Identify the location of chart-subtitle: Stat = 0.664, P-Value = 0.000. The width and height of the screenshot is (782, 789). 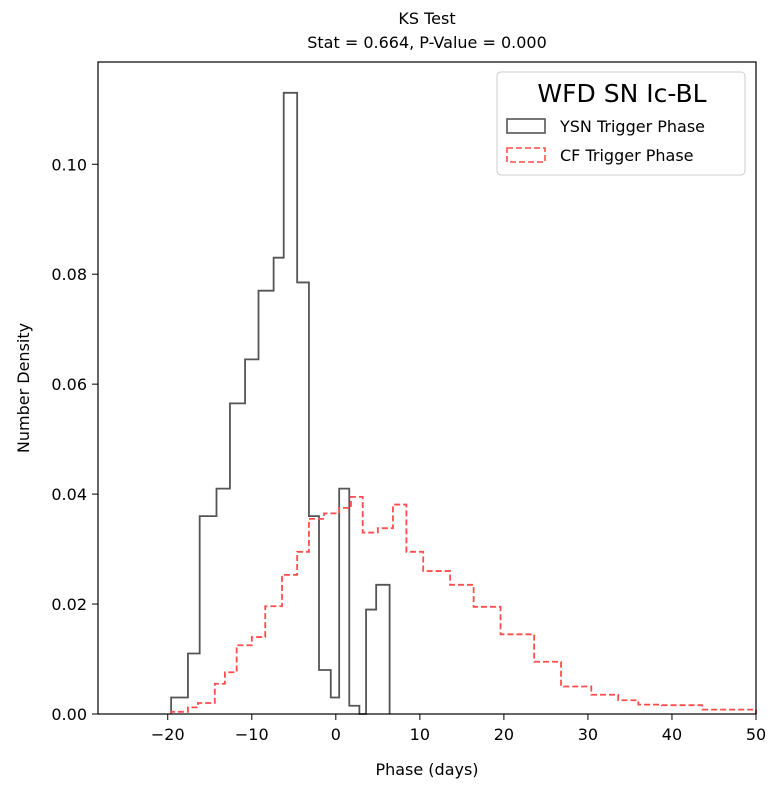
(427, 42).